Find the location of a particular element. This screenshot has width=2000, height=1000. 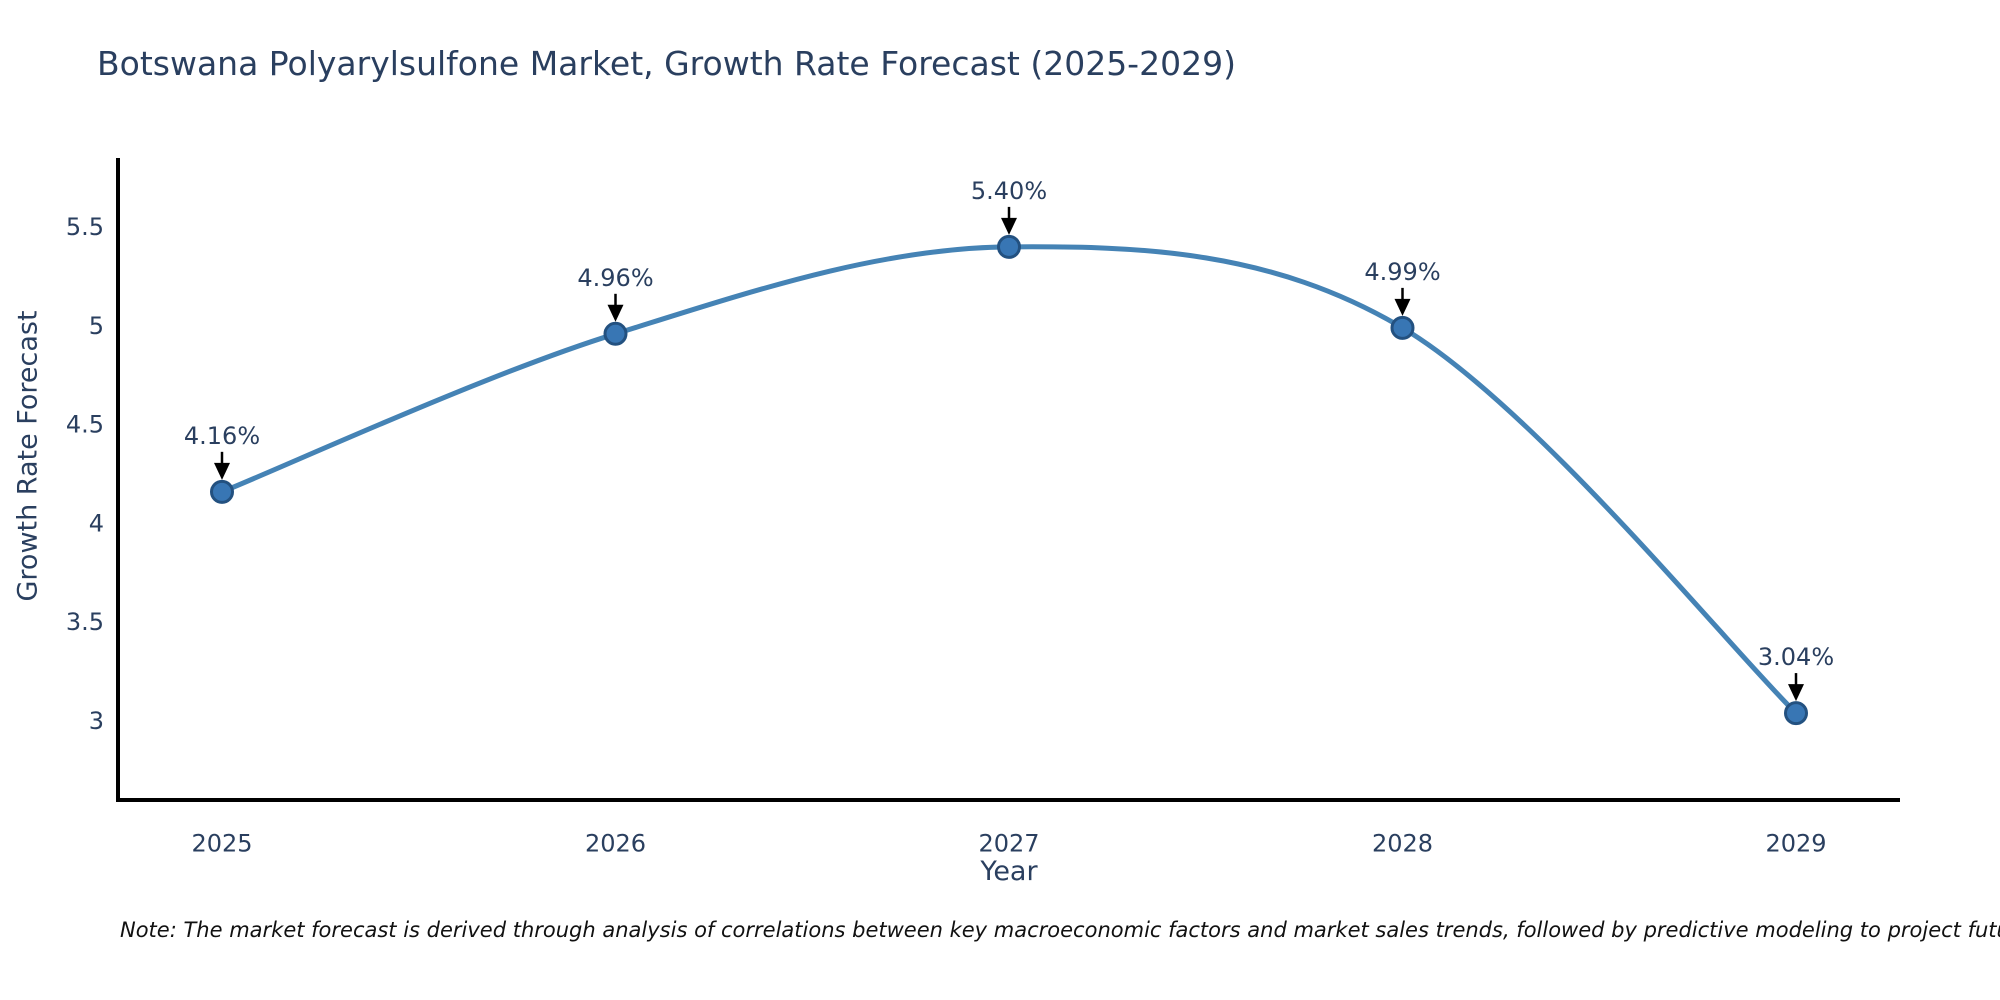

data-point-2027 is located at coordinates (1009, 246).